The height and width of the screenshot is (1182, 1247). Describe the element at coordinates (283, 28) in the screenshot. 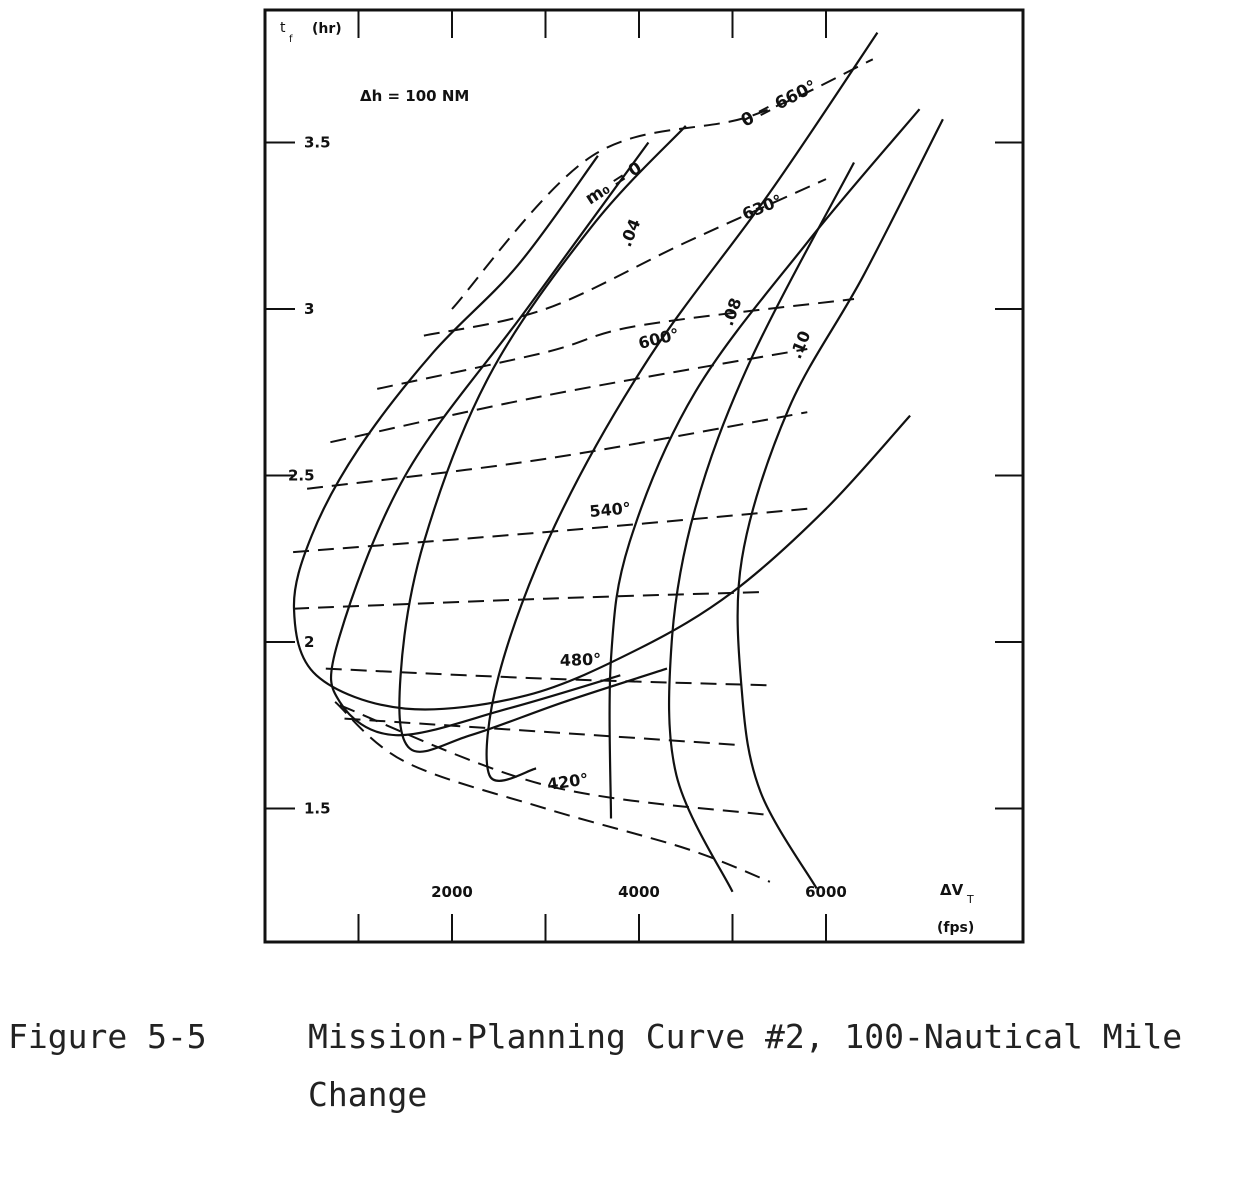

I see `y-axis-label: t` at that location.